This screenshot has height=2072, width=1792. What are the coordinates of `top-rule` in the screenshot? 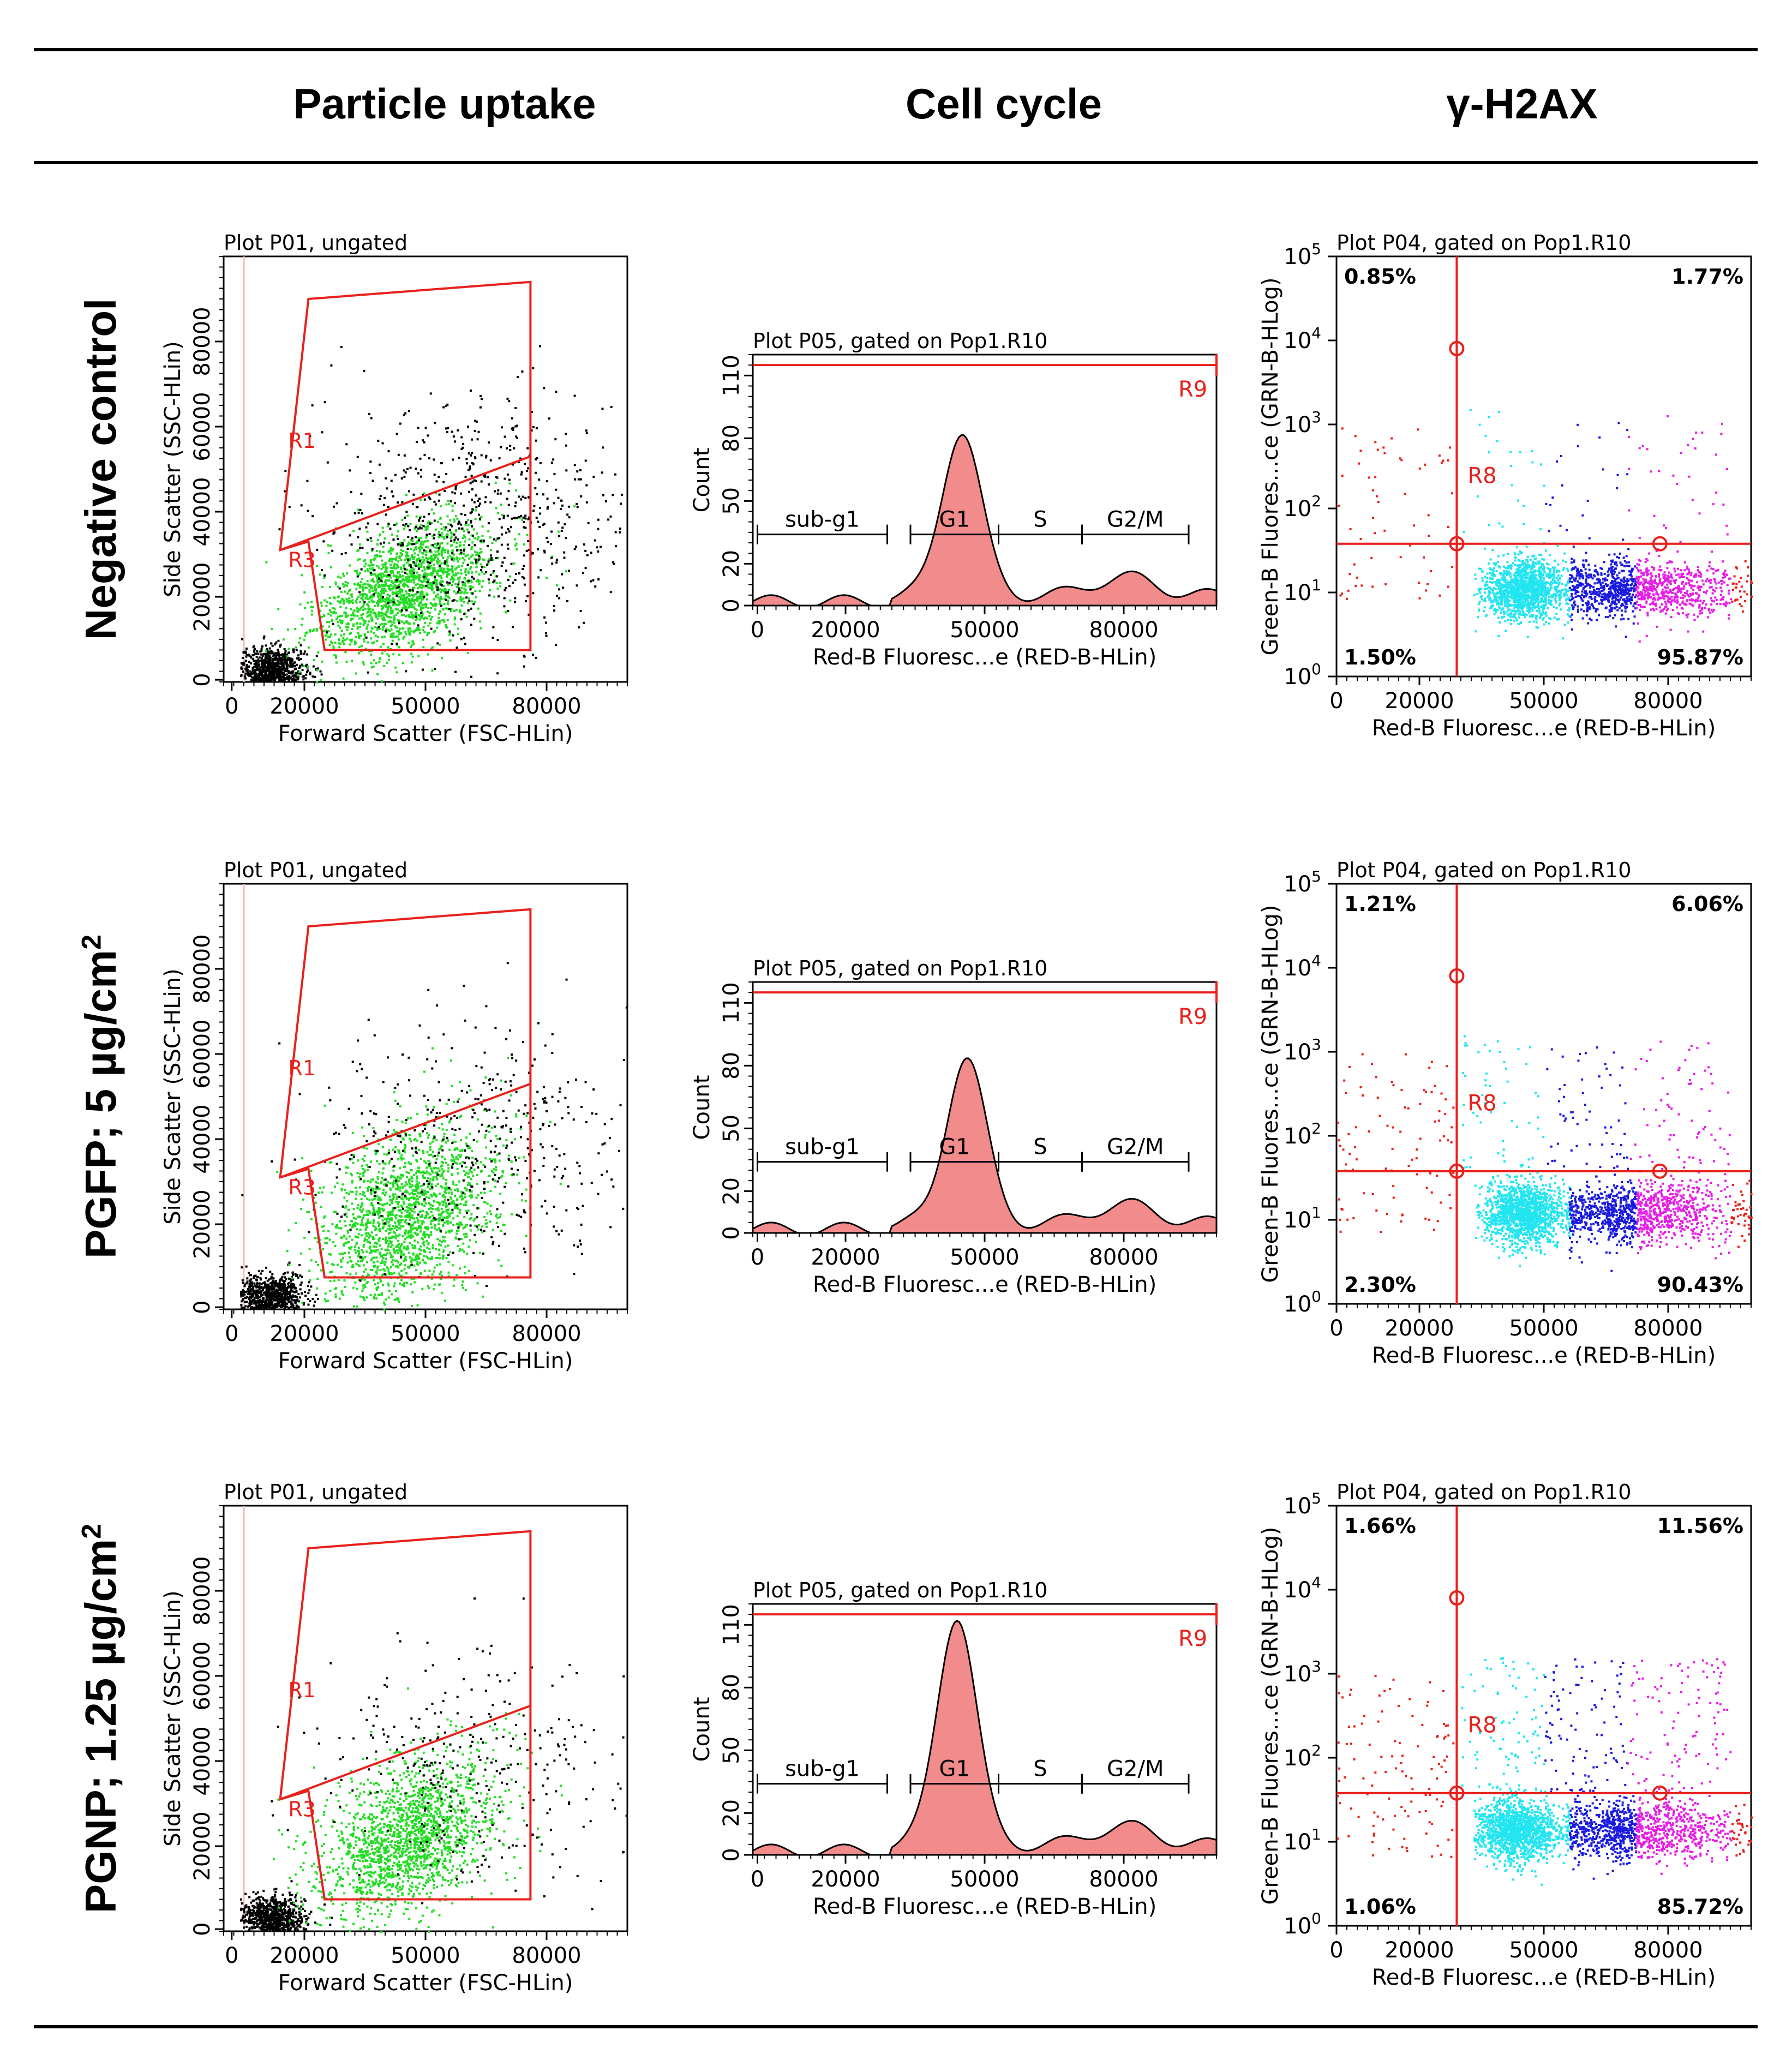 It's located at (896, 49).